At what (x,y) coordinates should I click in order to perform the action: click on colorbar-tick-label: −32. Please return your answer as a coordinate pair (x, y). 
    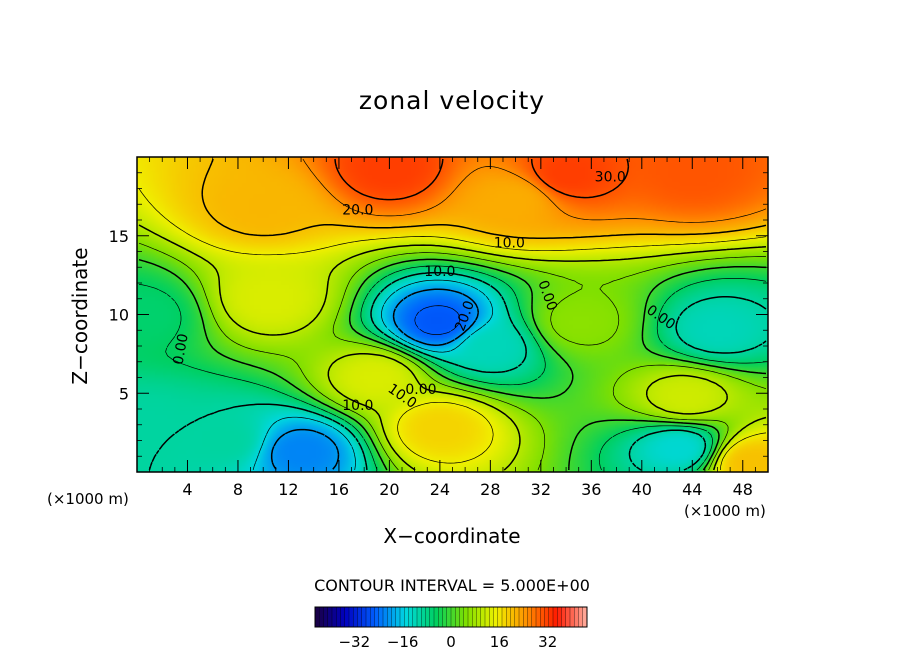
    Looking at the image, I should click on (354, 642).